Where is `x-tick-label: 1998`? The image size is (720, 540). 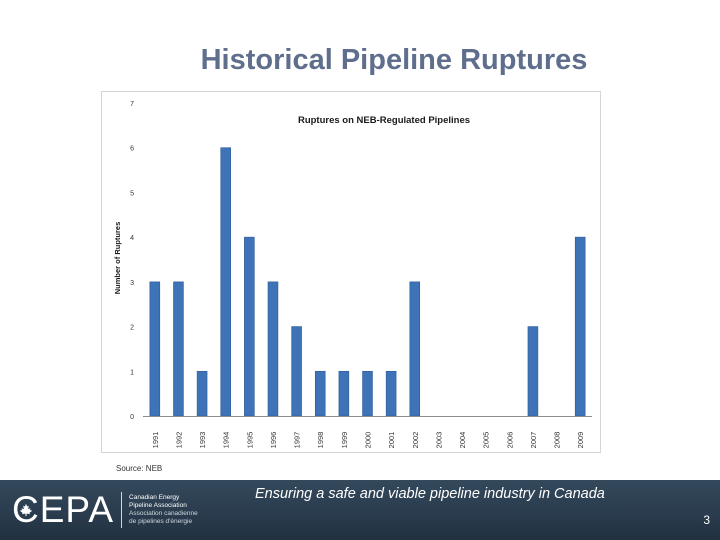
x-tick-label: 1998 is located at coordinates (320, 440).